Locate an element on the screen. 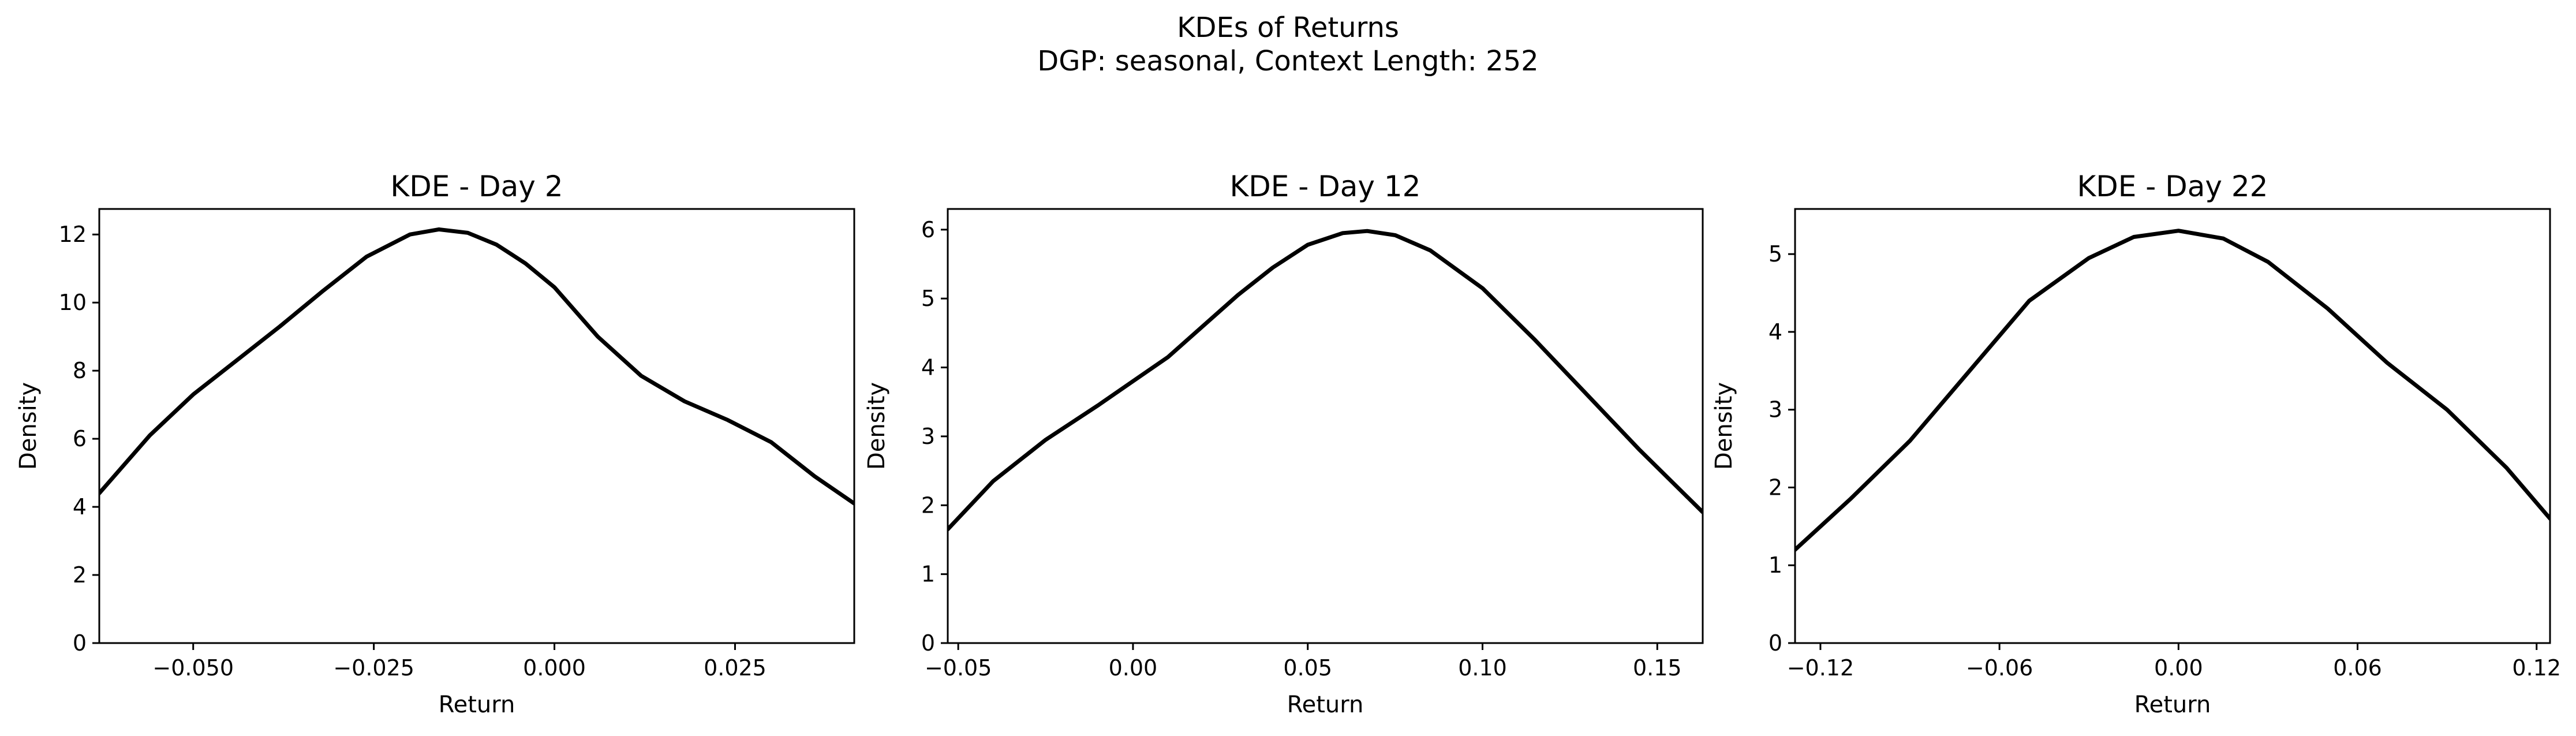 The image size is (2576, 736). x-tick-label: 0.05 is located at coordinates (1307, 668).